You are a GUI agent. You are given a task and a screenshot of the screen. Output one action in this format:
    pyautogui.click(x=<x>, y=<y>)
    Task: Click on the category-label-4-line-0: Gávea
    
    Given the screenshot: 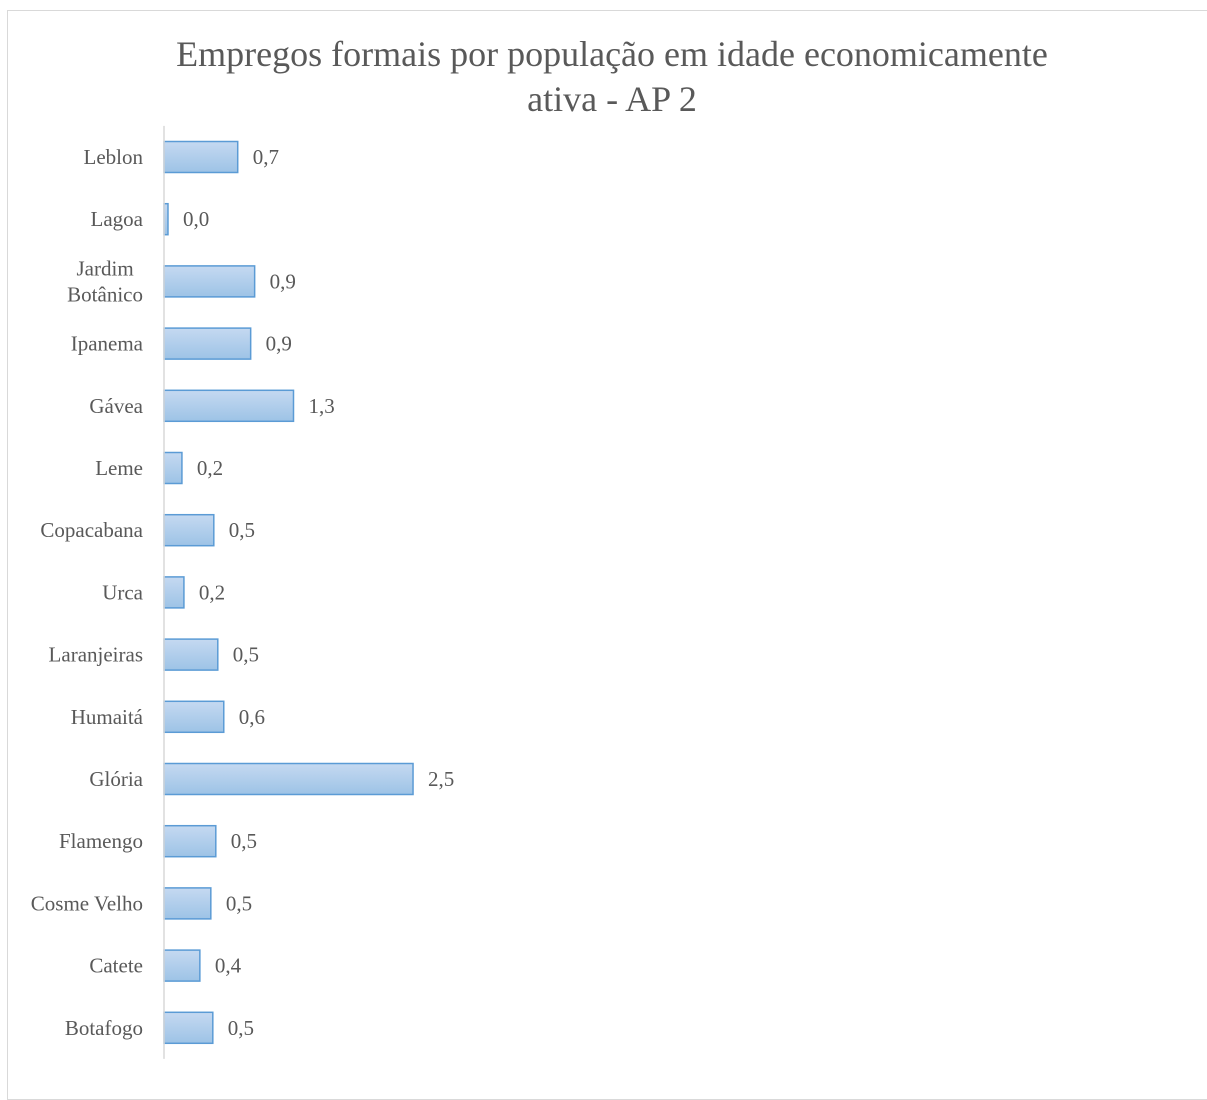 What is the action you would take?
    pyautogui.click(x=116, y=406)
    